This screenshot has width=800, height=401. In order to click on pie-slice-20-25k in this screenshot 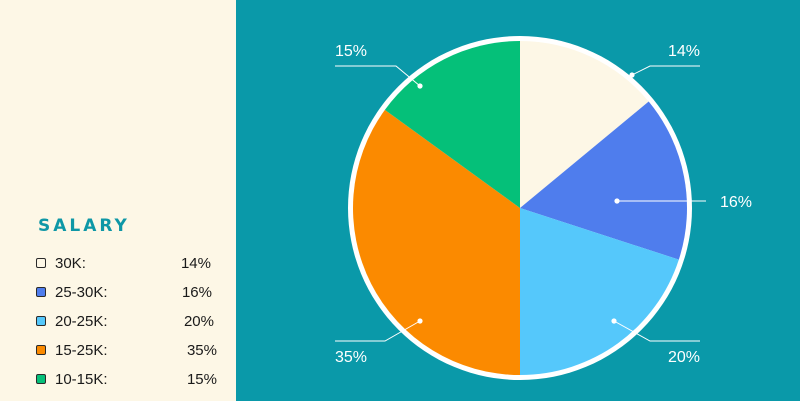, I will do `click(599, 291)`.